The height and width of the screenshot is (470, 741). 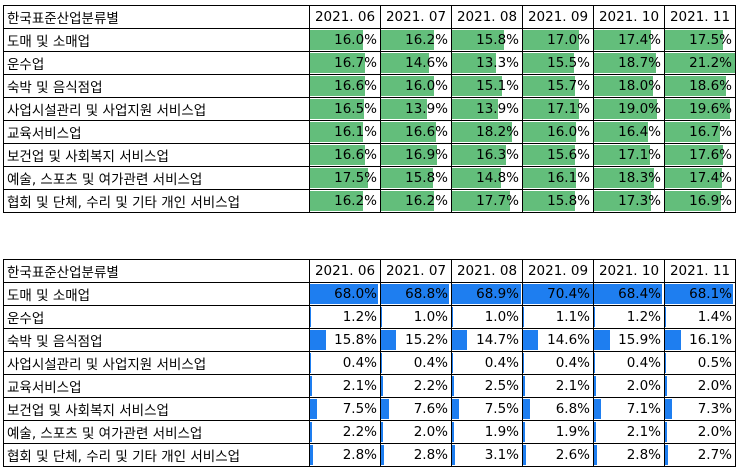 I want to click on value-text: 16.2%, so click(x=426, y=201).